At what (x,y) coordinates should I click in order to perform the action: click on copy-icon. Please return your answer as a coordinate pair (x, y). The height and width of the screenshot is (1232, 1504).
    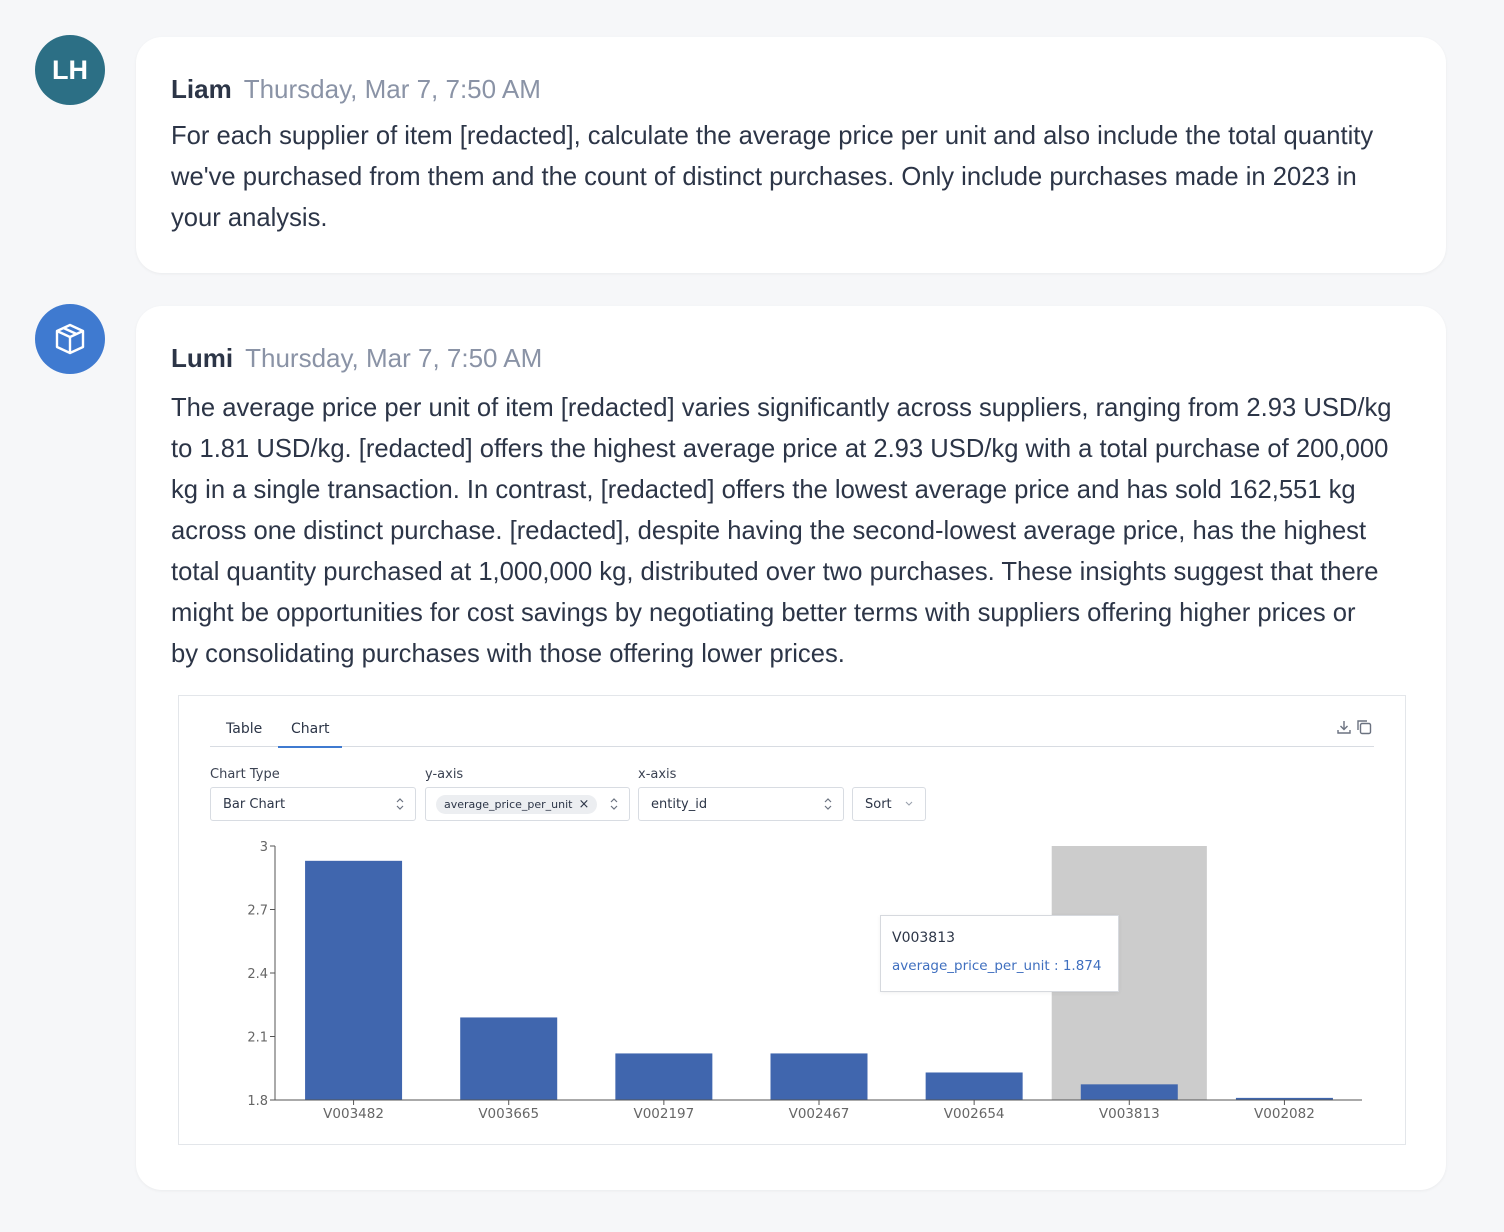
    Looking at the image, I should click on (1364, 727).